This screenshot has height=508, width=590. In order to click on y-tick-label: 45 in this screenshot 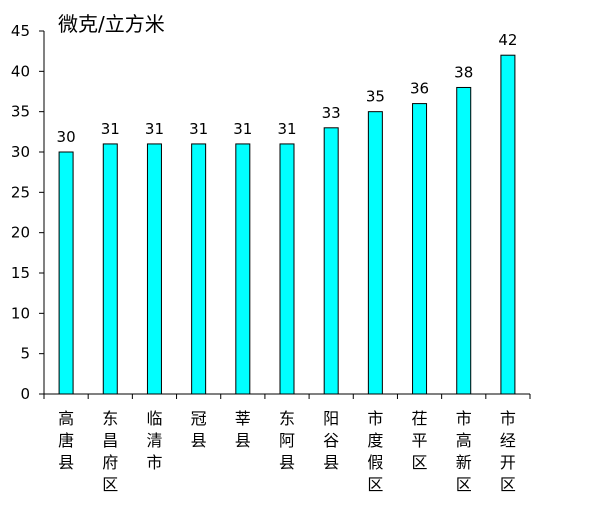, I will do `click(20, 31)`.